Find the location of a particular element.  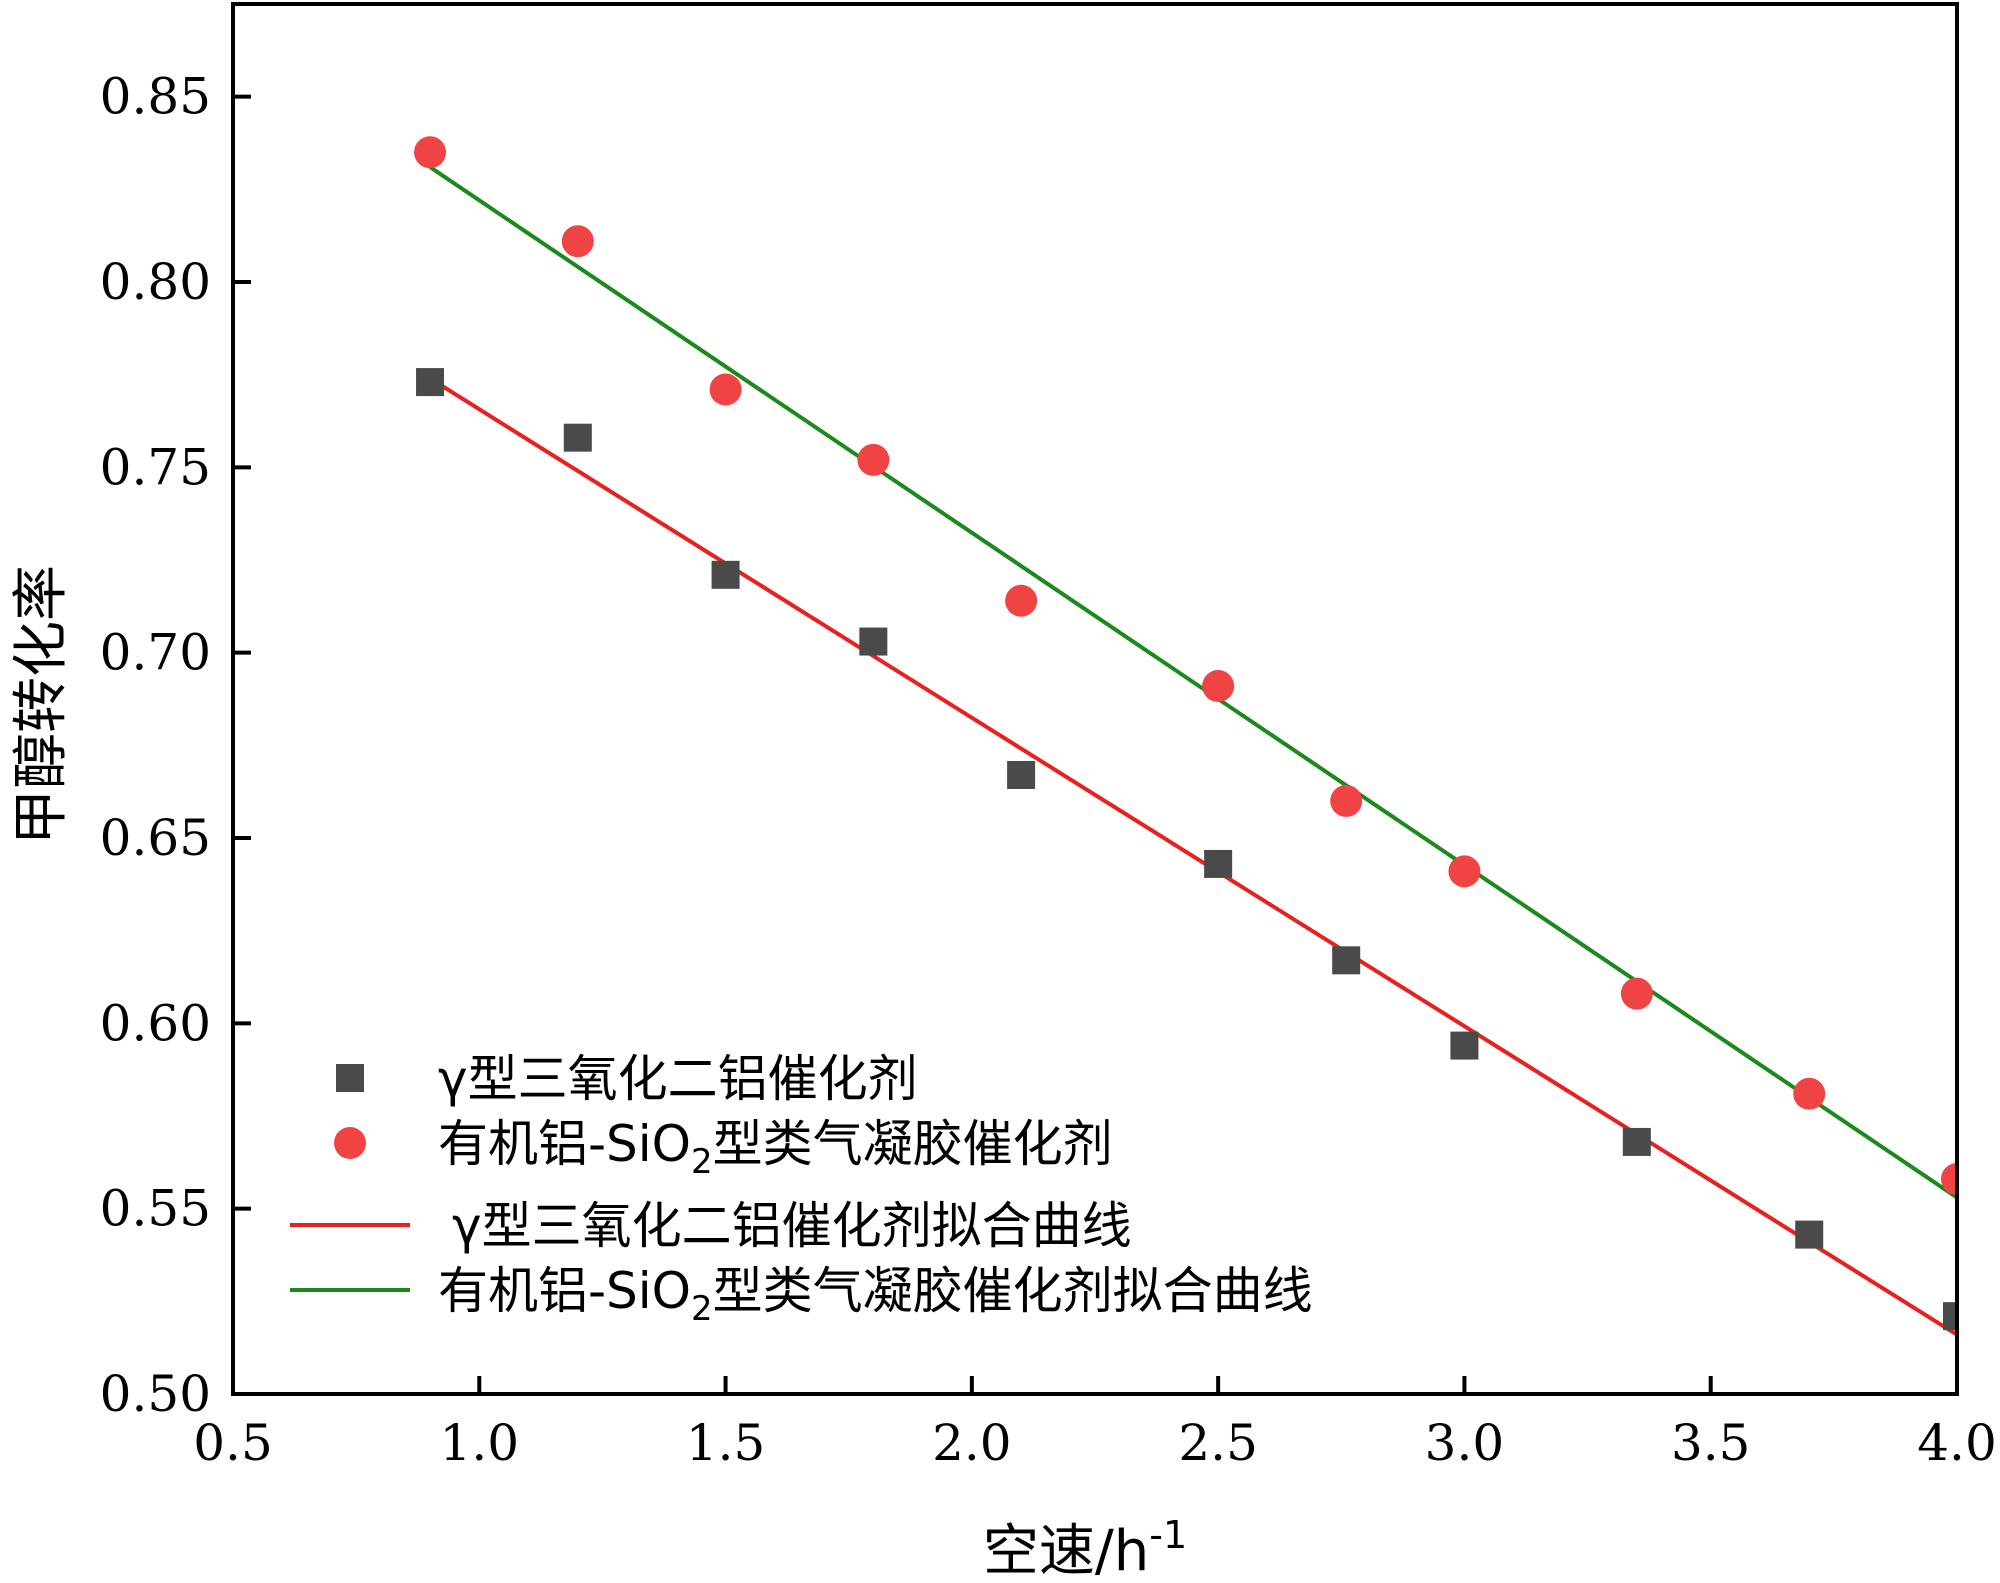

legend-label: 有机铝-SiO2型类气凝胶催化剂 is located at coordinates (775, 1148).